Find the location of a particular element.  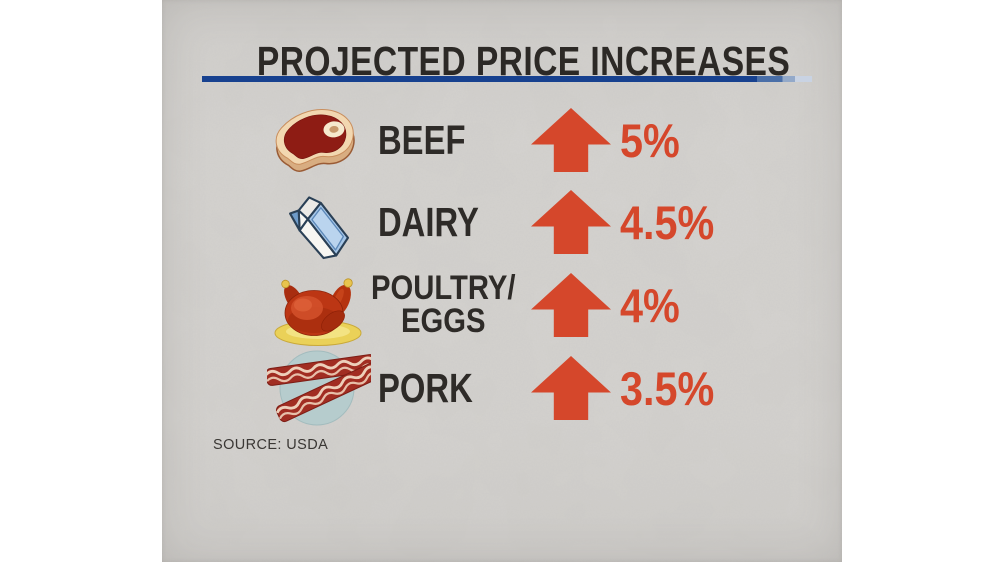

row-label-line1: POULTRY/ is located at coordinates (443, 287).